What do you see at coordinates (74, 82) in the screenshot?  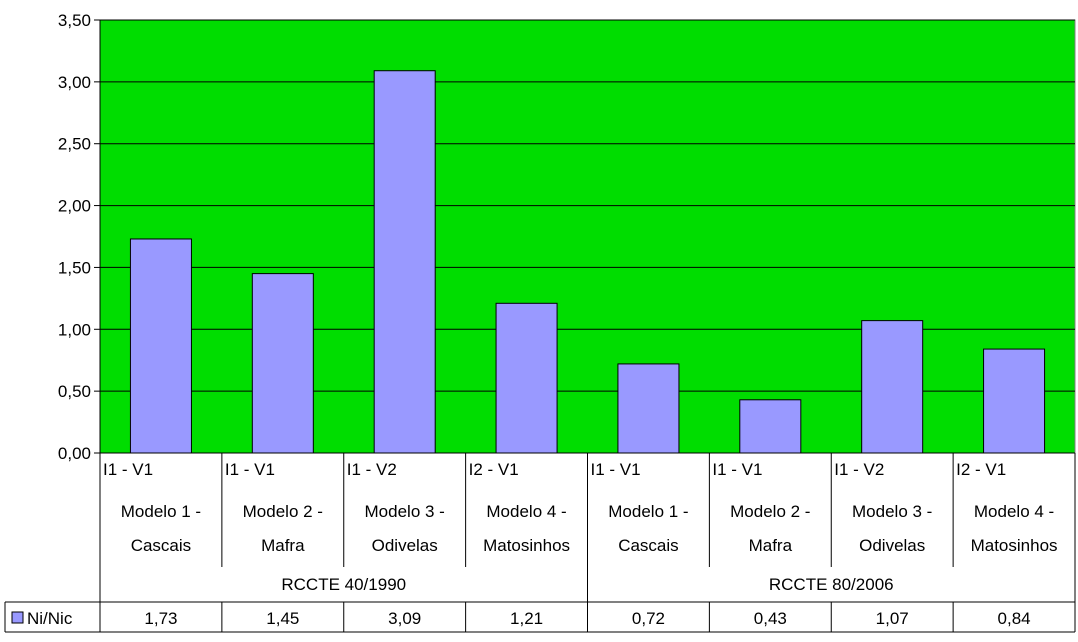 I see `y-tick-label: 3,00` at bounding box center [74, 82].